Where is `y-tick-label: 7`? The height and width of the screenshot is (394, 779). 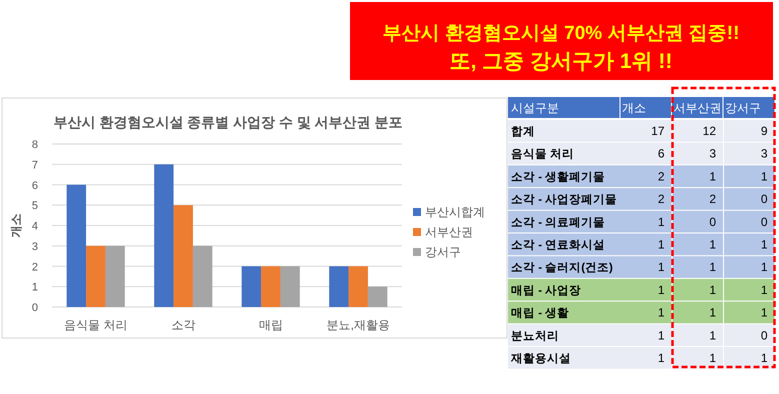 y-tick-label: 7 is located at coordinates (35, 165).